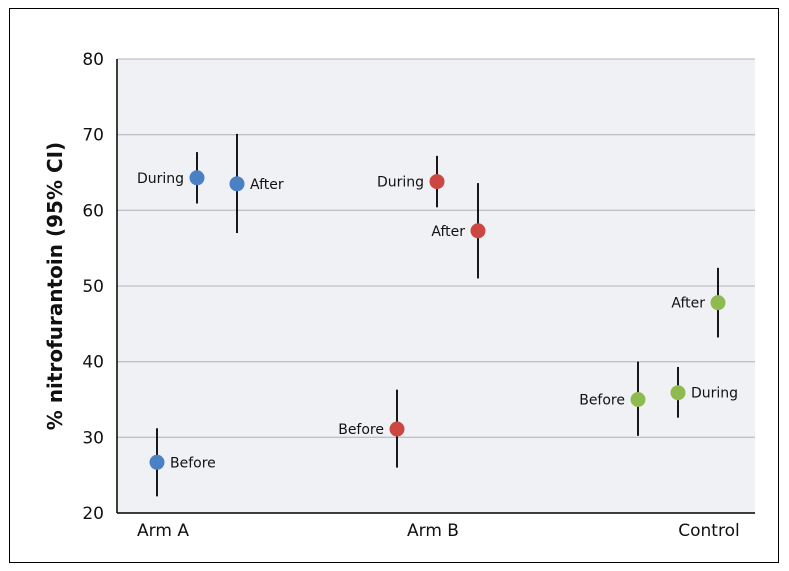 This screenshot has height=571, width=789. Describe the element at coordinates (193, 463) in the screenshot. I see `point-label-arm-a-before: Before` at that location.